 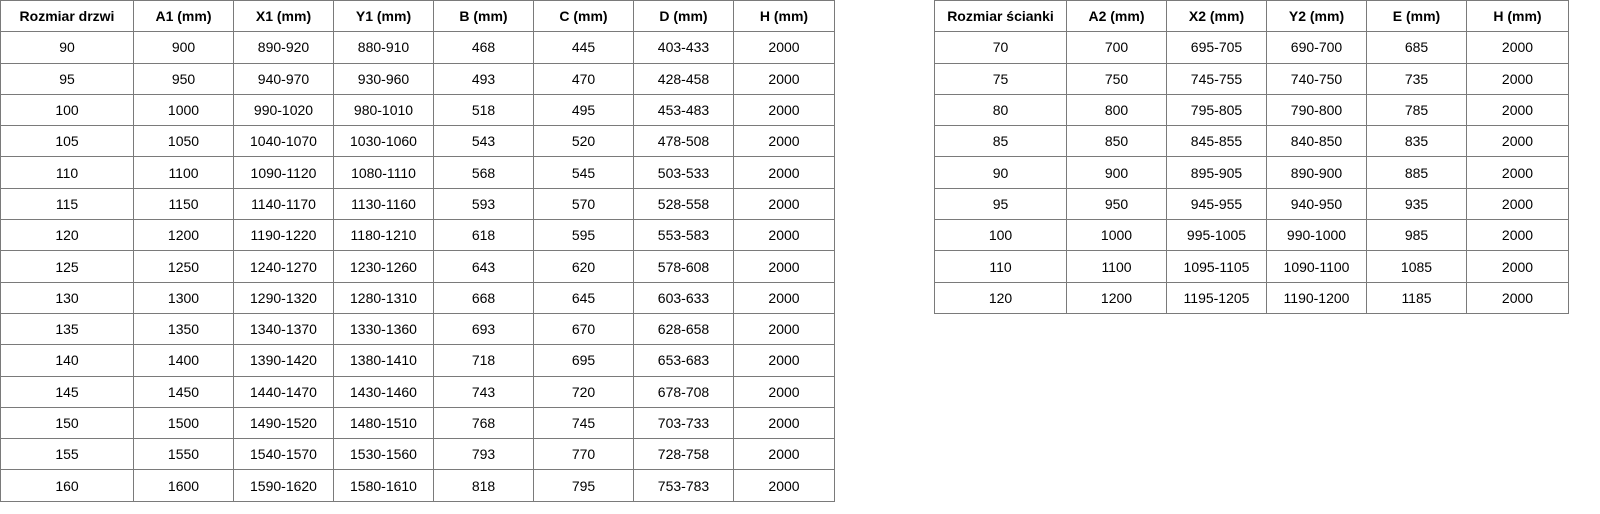 I want to click on table-cell: 160, so click(x=67, y=485).